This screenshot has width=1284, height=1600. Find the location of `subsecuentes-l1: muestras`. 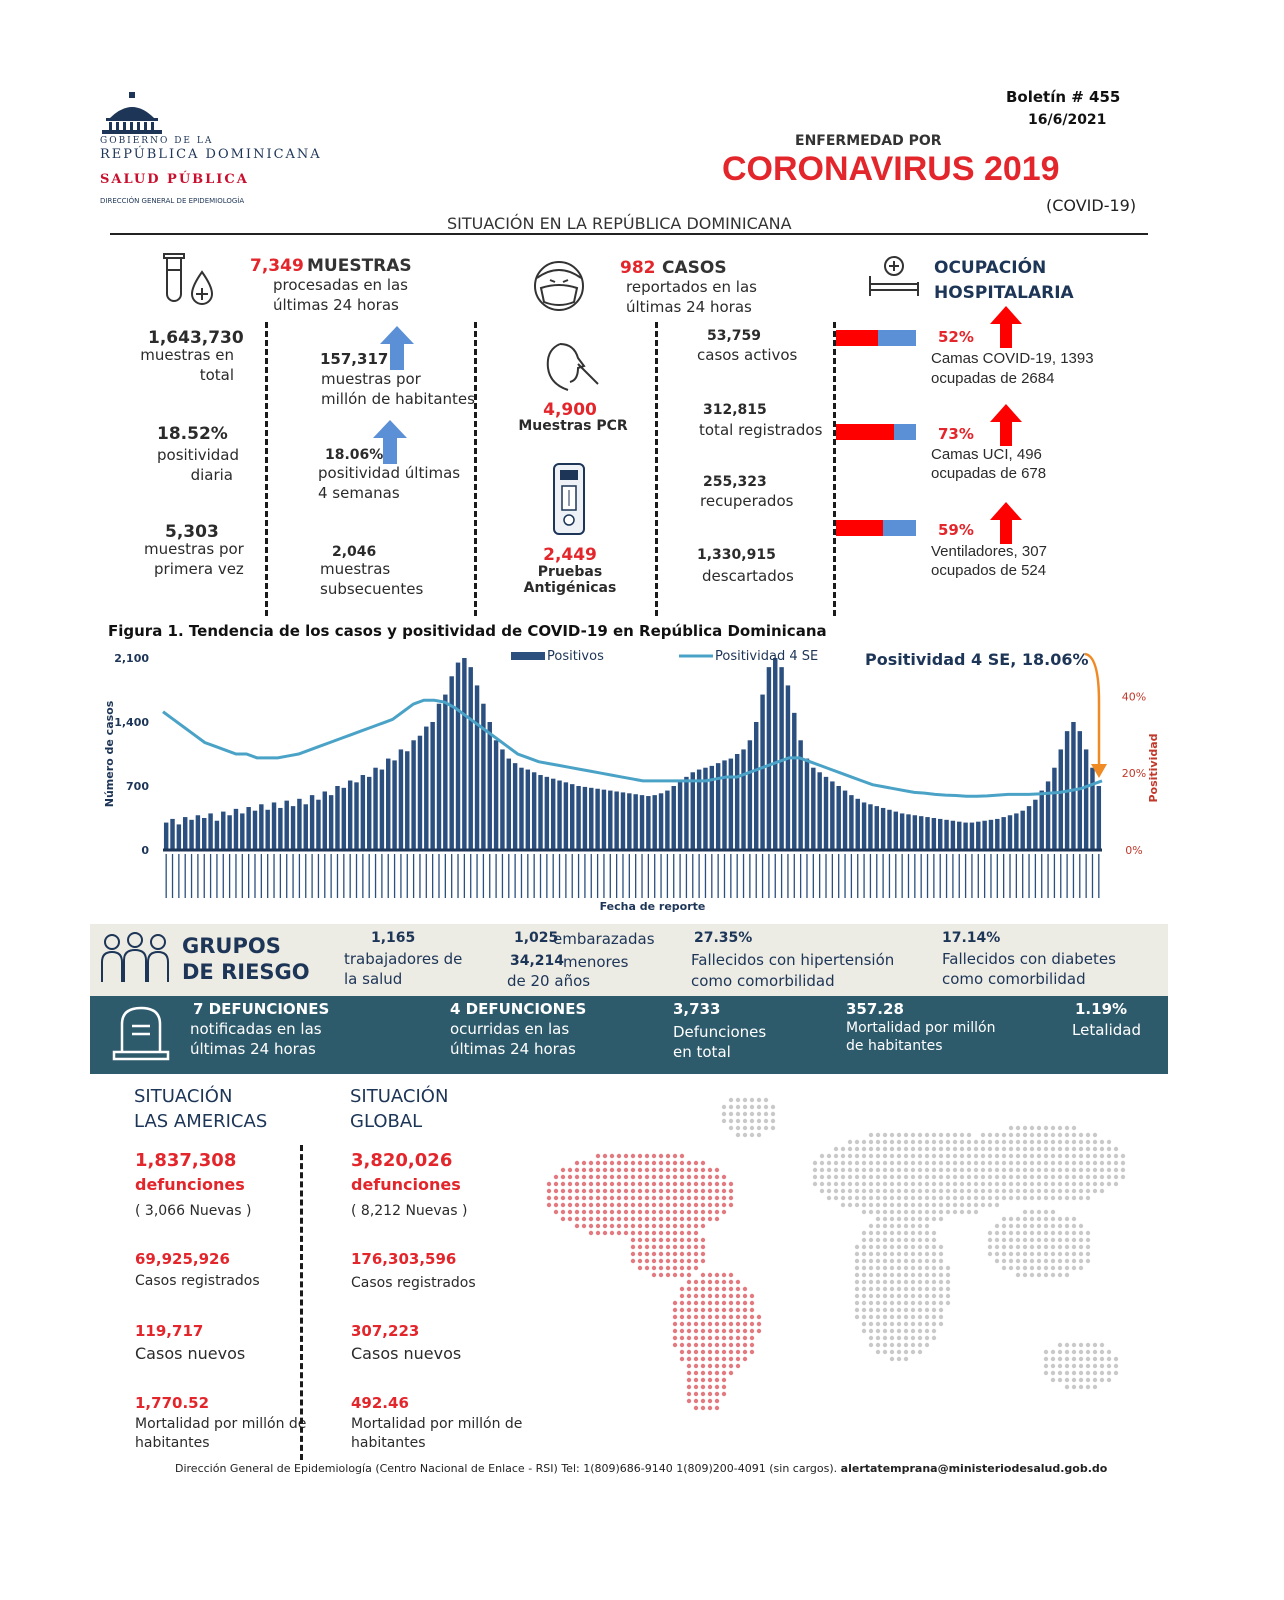

subsecuentes-l1: muestras is located at coordinates (355, 569).